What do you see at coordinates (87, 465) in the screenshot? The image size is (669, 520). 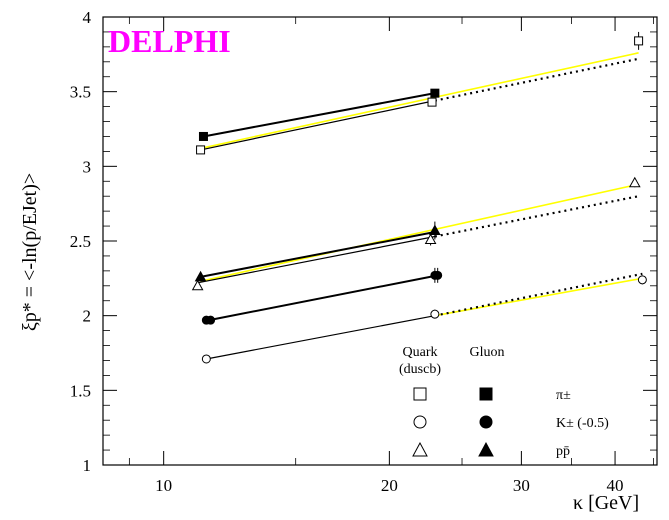 I see `y-tick-label: 1` at bounding box center [87, 465].